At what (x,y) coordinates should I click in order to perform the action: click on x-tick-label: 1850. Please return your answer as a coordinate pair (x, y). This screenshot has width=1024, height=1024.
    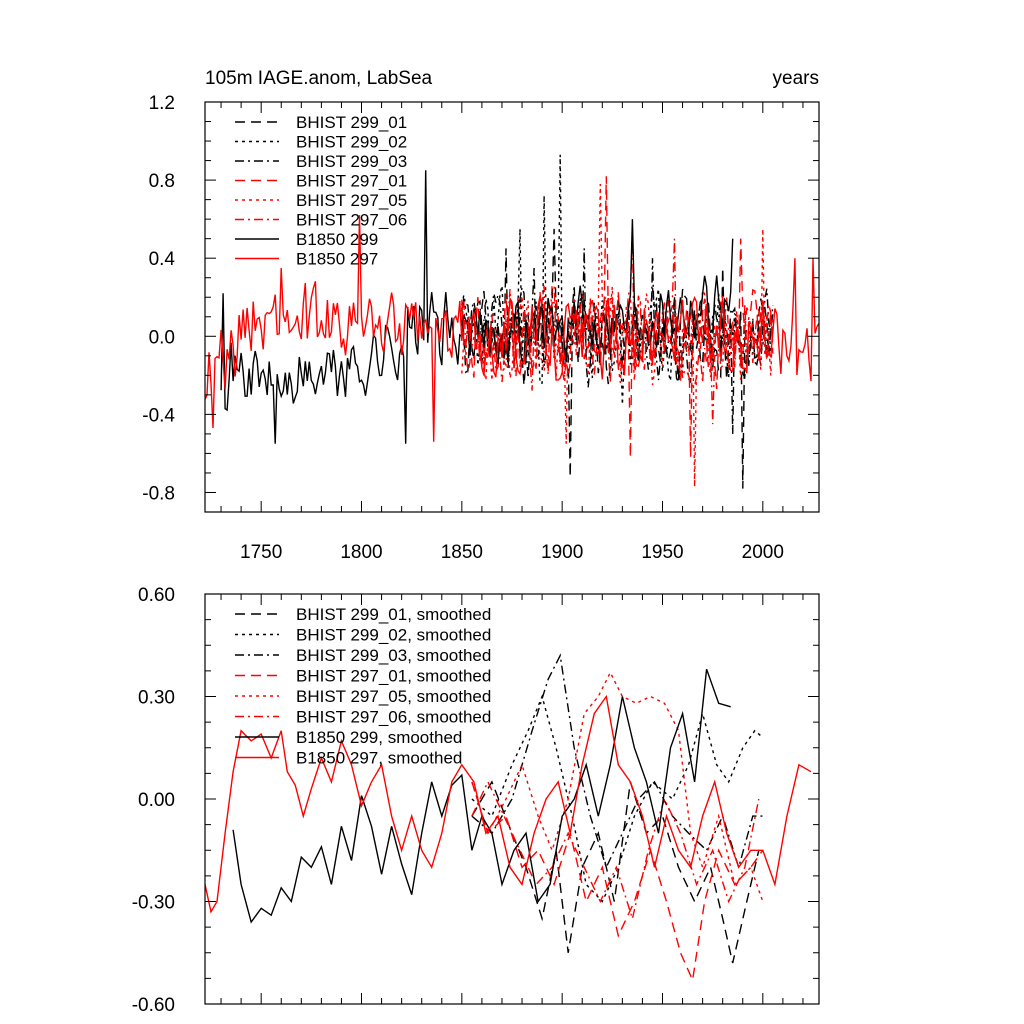
    Looking at the image, I should click on (462, 552).